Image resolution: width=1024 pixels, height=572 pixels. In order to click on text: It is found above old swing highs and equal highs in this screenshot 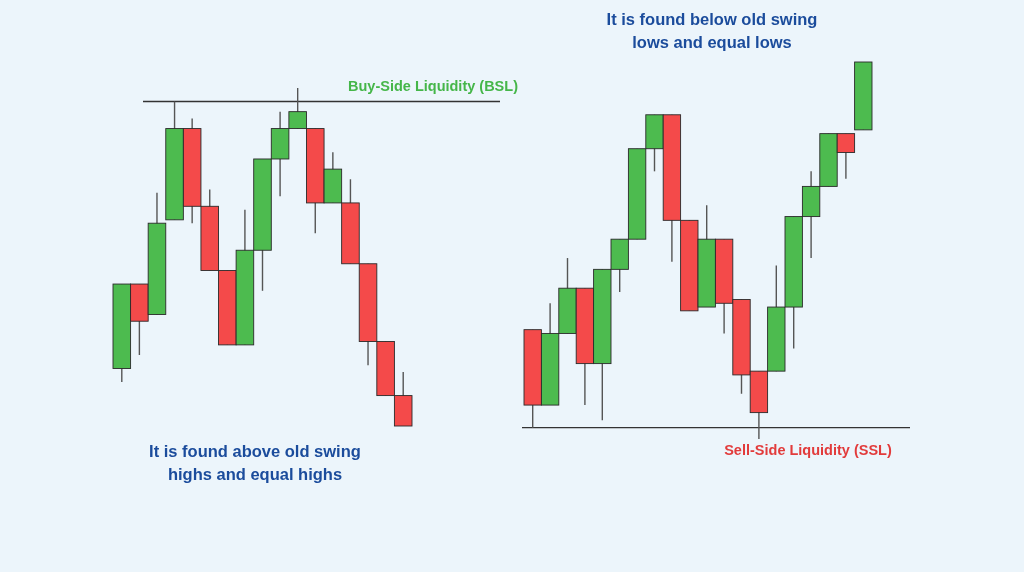, I will do `click(255, 462)`.